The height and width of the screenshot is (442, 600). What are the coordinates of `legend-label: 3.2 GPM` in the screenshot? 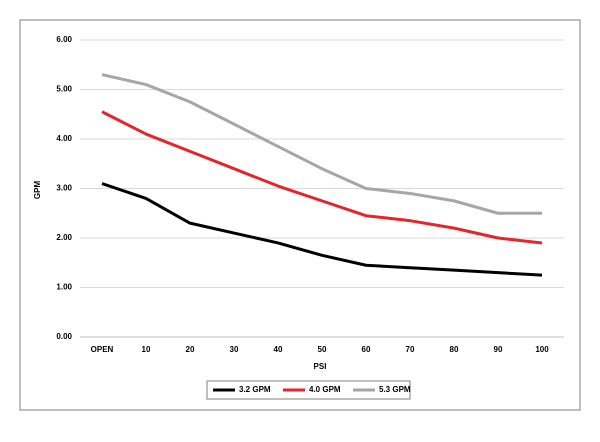 It's located at (255, 389).